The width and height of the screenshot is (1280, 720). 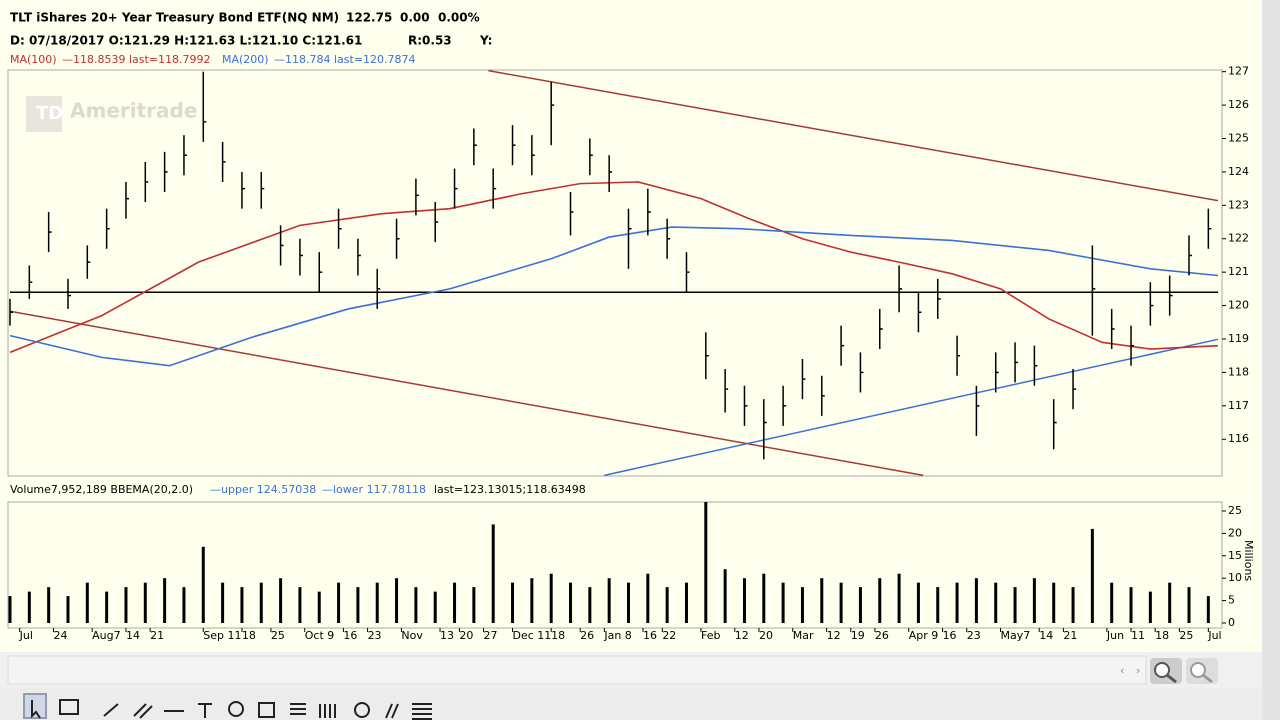 I want to click on y-label: Y:, so click(x=485, y=41).